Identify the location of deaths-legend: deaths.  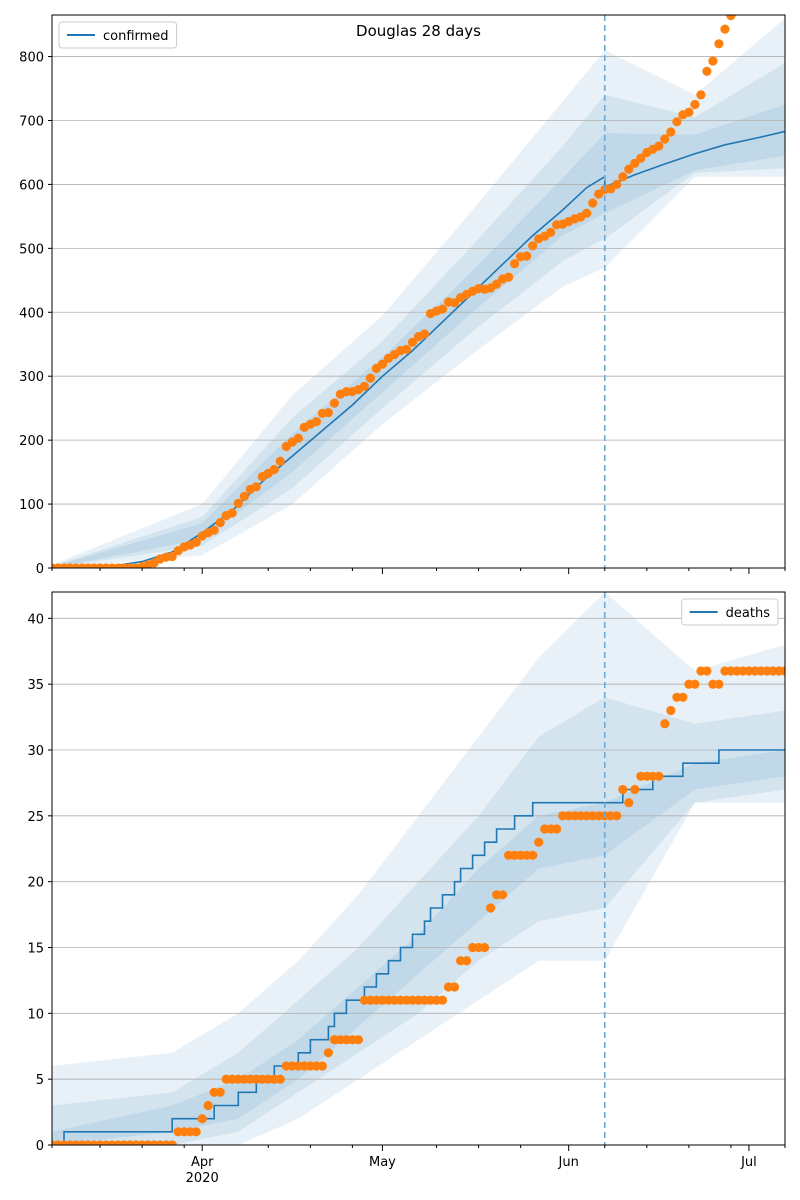
(730, 612).